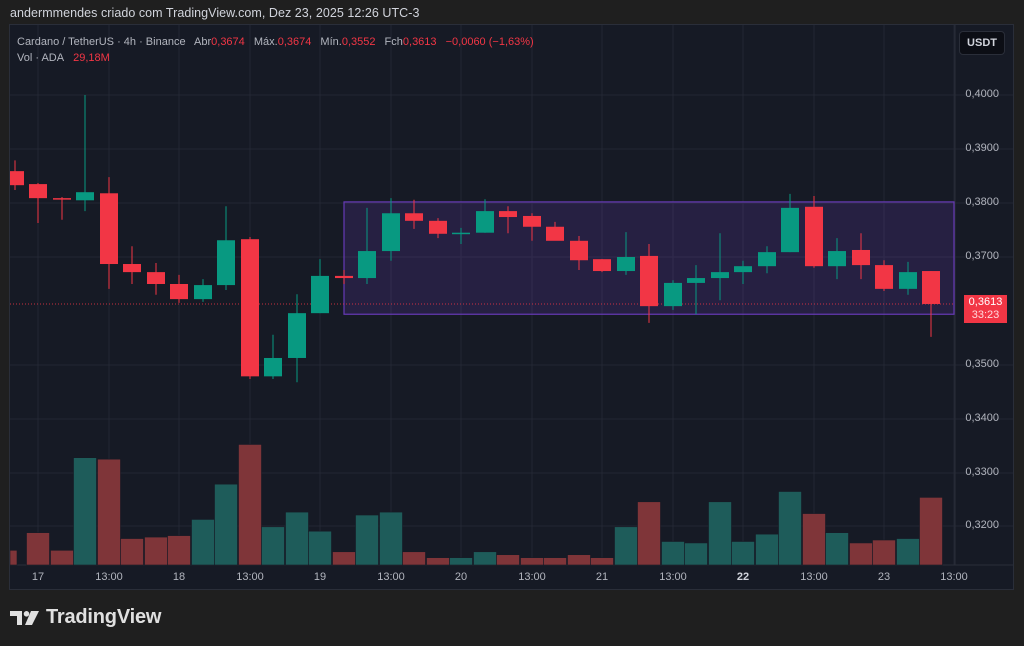  Describe the element at coordinates (461, 577) in the screenshot. I see `time-tick-label: 20` at that location.